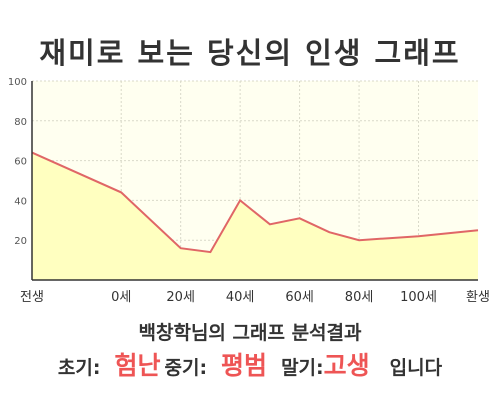 This screenshot has height=400, width=500. What do you see at coordinates (121, 297) in the screenshot?
I see `x-tick-label: 0세` at bounding box center [121, 297].